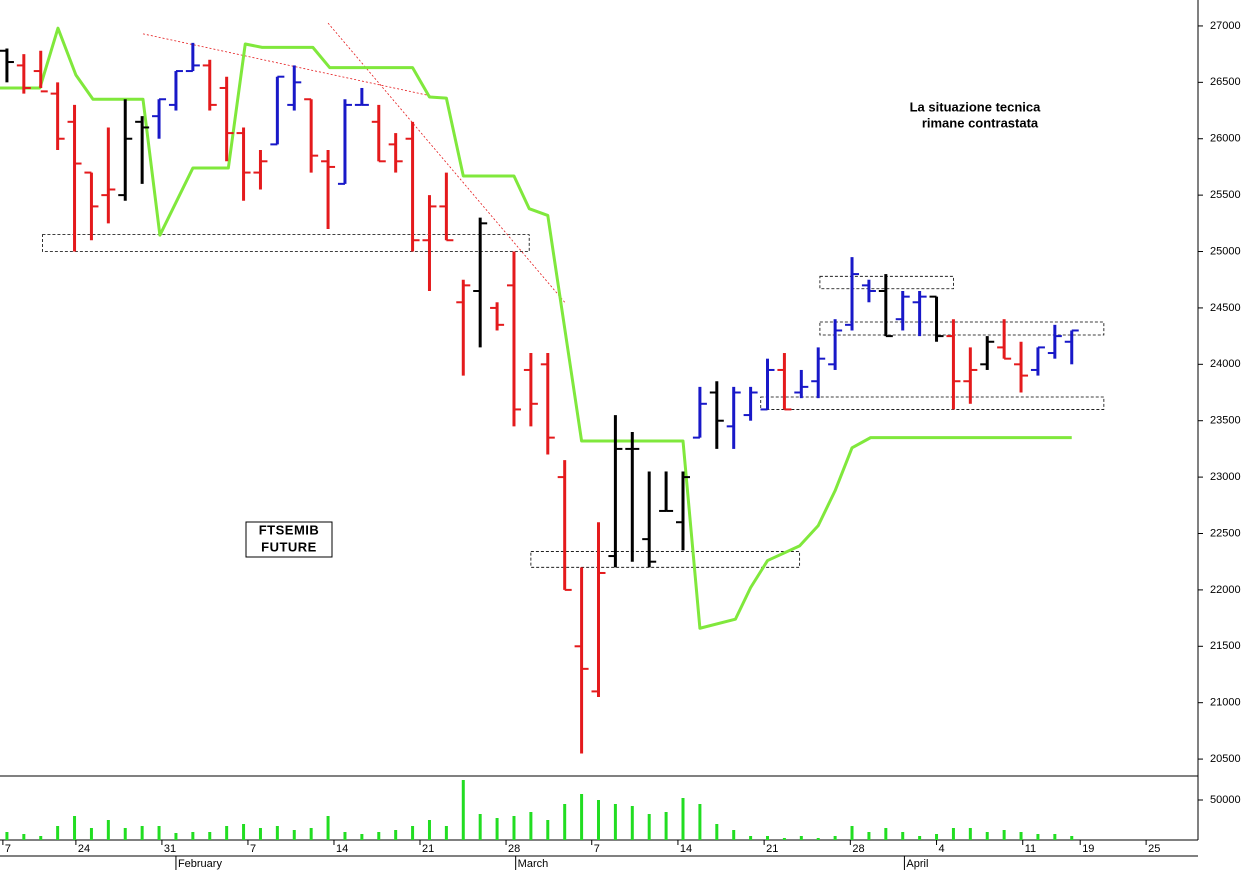 The image size is (1247, 870). Describe the element at coordinates (976, 106) in the screenshot. I see `annotation: La situazione tecnica` at that location.